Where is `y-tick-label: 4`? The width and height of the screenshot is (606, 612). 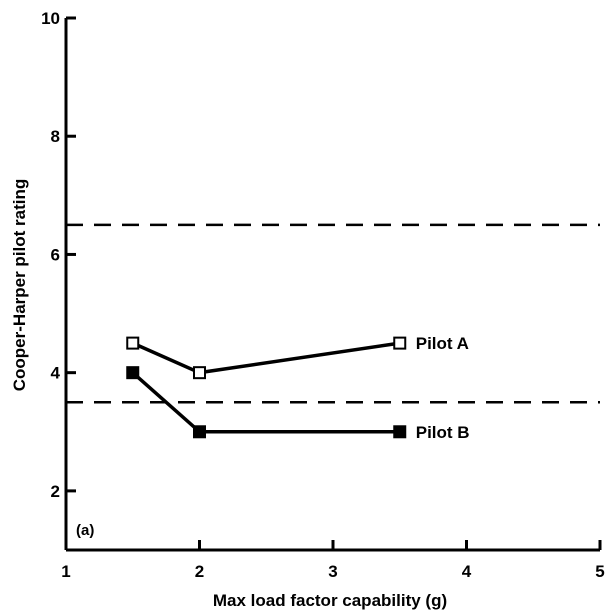 y-tick-label: 4 is located at coordinates (56, 373).